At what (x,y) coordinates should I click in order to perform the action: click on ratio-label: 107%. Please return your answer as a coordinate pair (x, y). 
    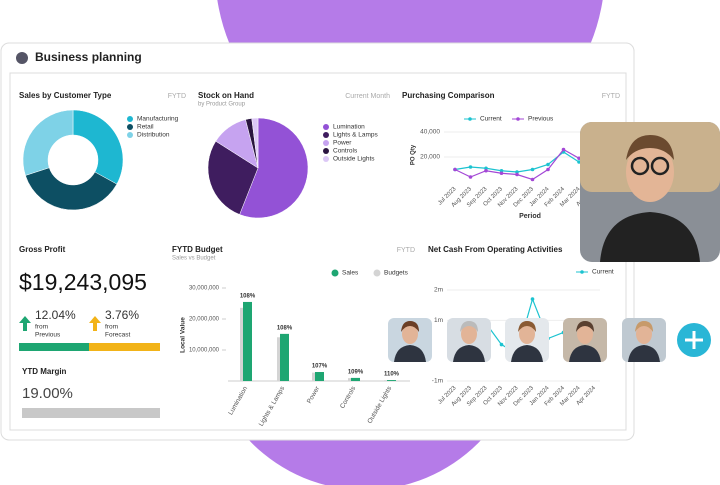
    Looking at the image, I should click on (320, 367).